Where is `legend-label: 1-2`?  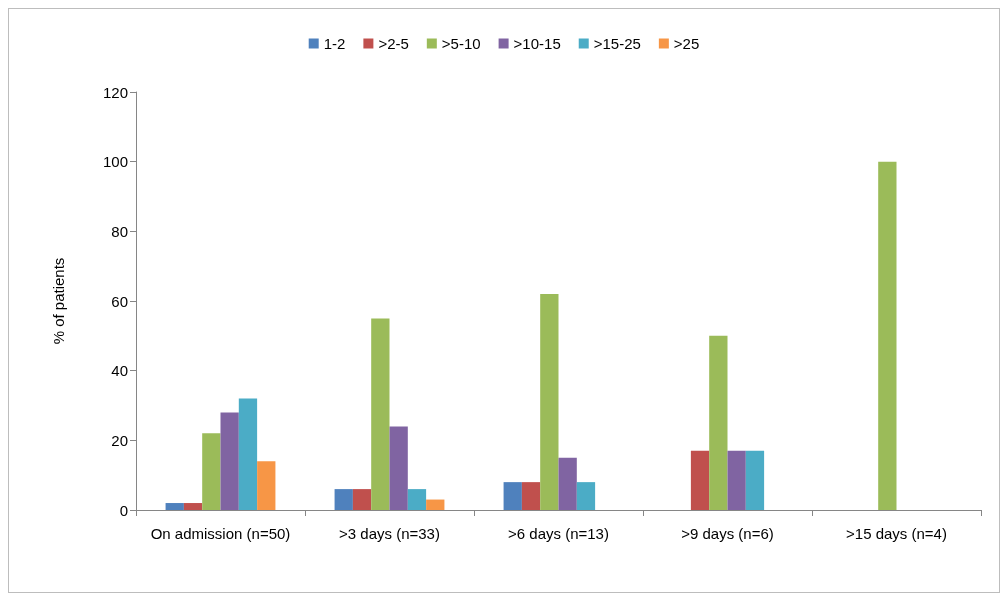
legend-label: 1-2 is located at coordinates (334, 43).